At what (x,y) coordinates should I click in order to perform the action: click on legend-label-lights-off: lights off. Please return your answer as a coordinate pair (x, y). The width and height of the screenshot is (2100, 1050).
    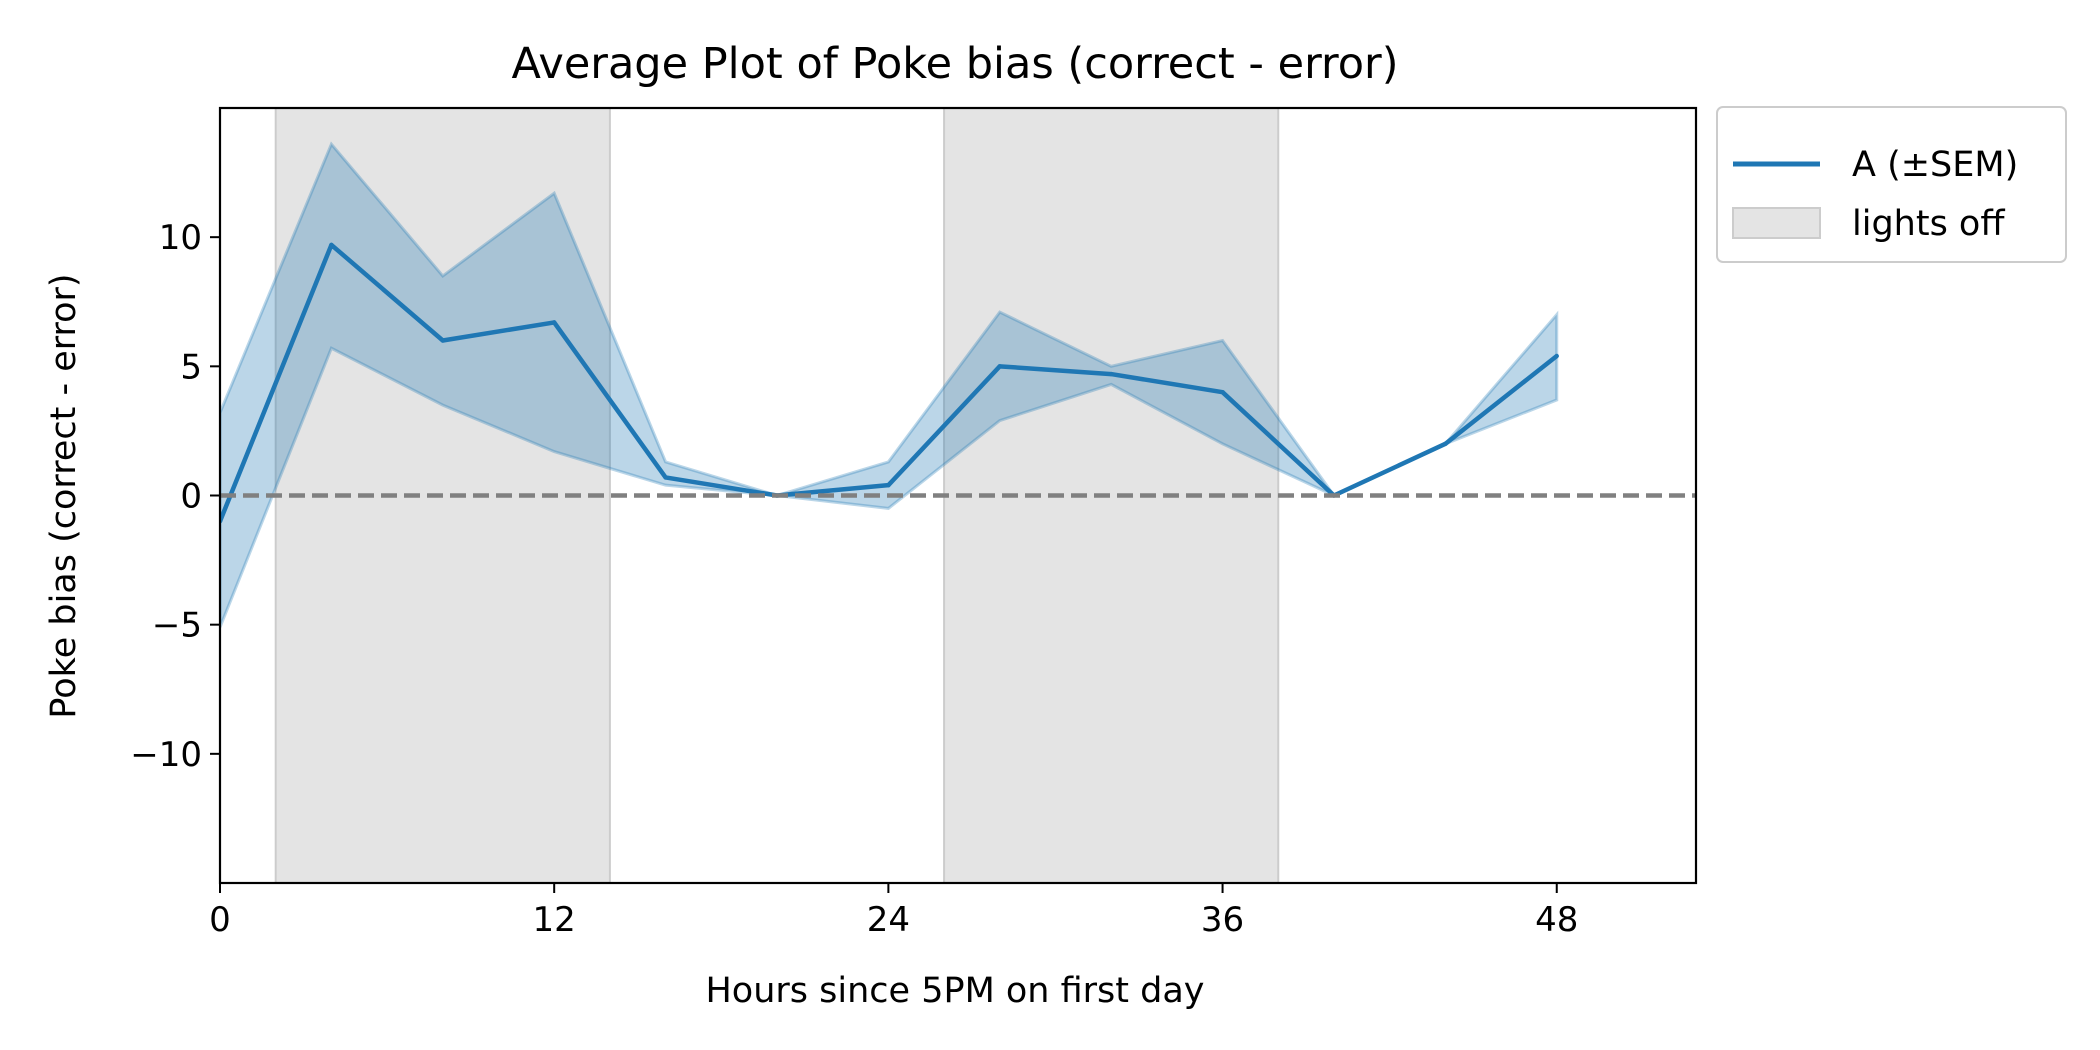
    Looking at the image, I should click on (1928, 224).